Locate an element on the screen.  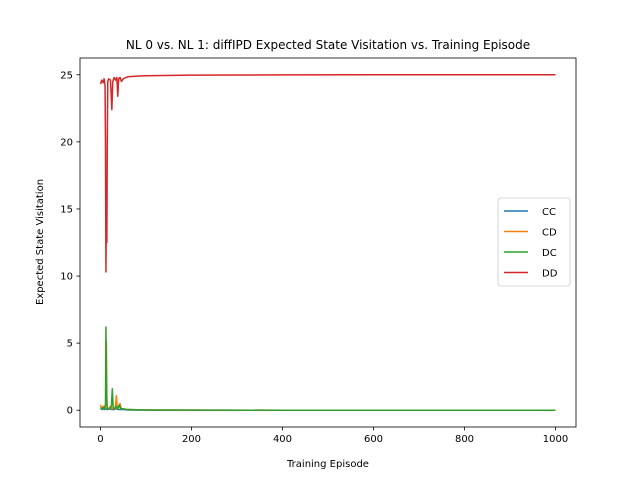
legend-label-cd: CD is located at coordinates (549, 233).